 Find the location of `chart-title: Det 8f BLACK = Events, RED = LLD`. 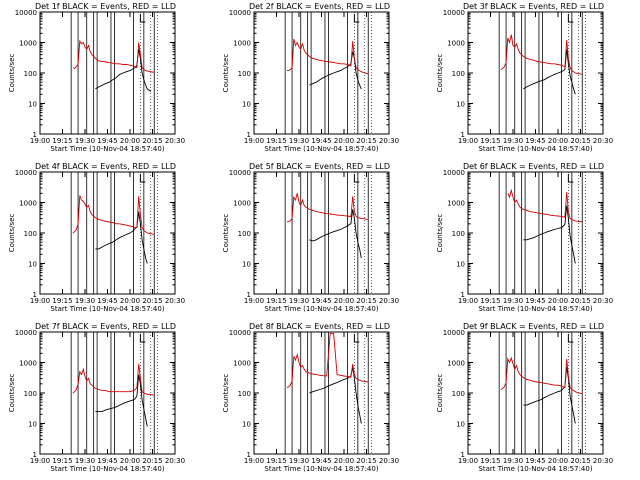

chart-title: Det 8f BLACK = Events, RED = LLD is located at coordinates (319, 326).